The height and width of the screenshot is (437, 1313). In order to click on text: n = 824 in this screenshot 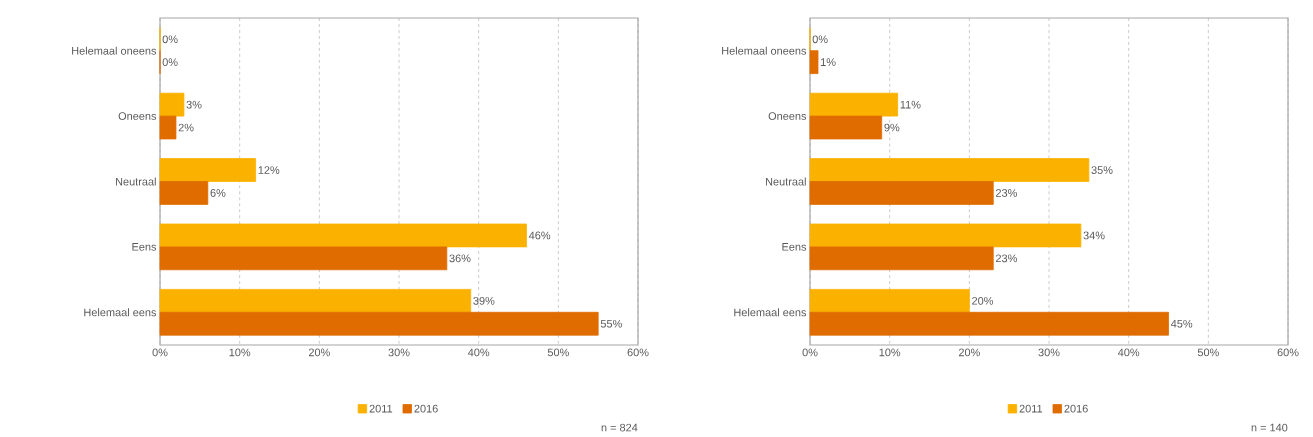, I will do `click(619, 427)`.